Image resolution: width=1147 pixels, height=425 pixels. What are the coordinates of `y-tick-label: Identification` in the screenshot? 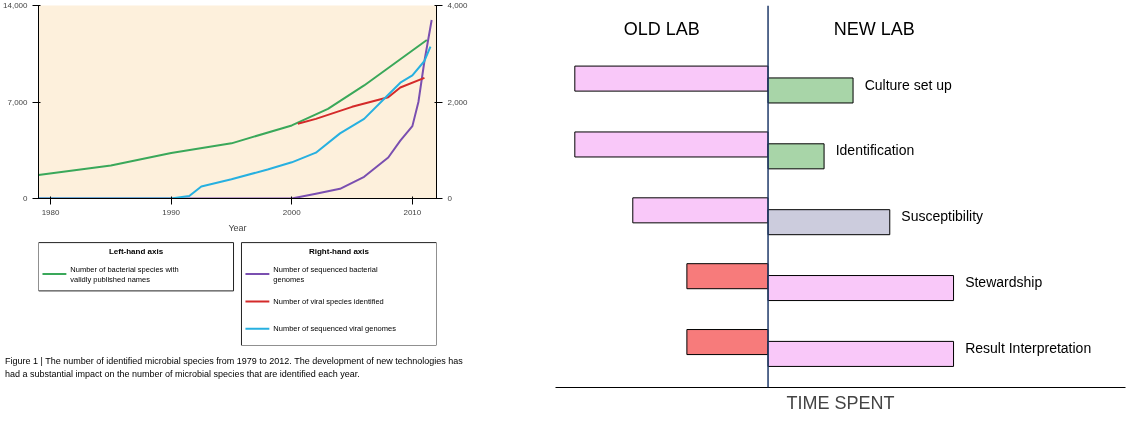 It's located at (875, 150).